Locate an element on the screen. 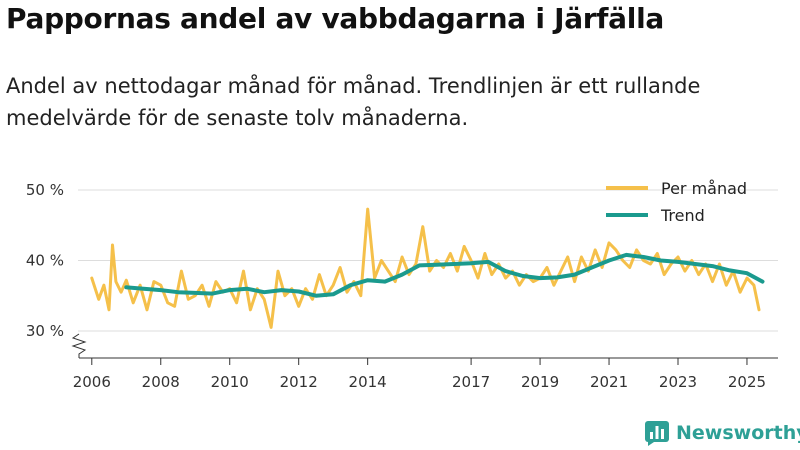 Image resolution: width=800 pixels, height=450 pixels. x-tick-label: 2012 is located at coordinates (299, 382).